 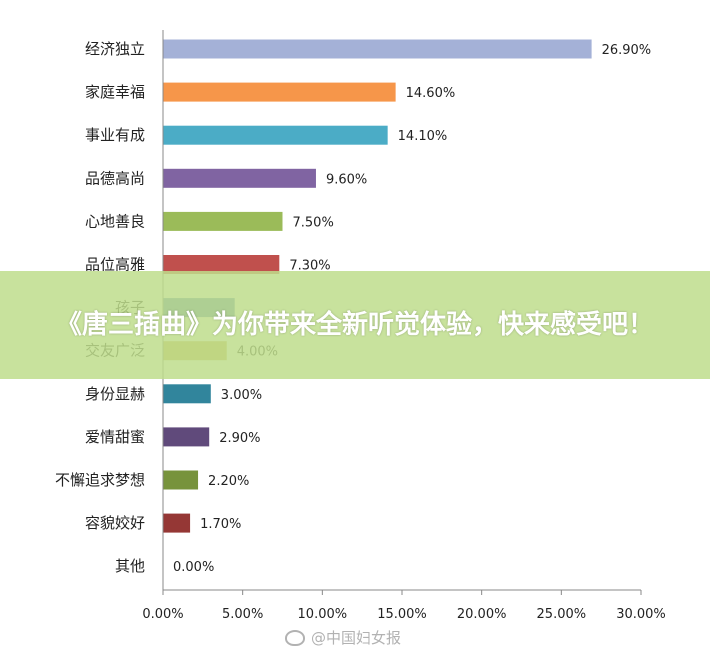 I want to click on weibo-icon, so click(x=295, y=637).